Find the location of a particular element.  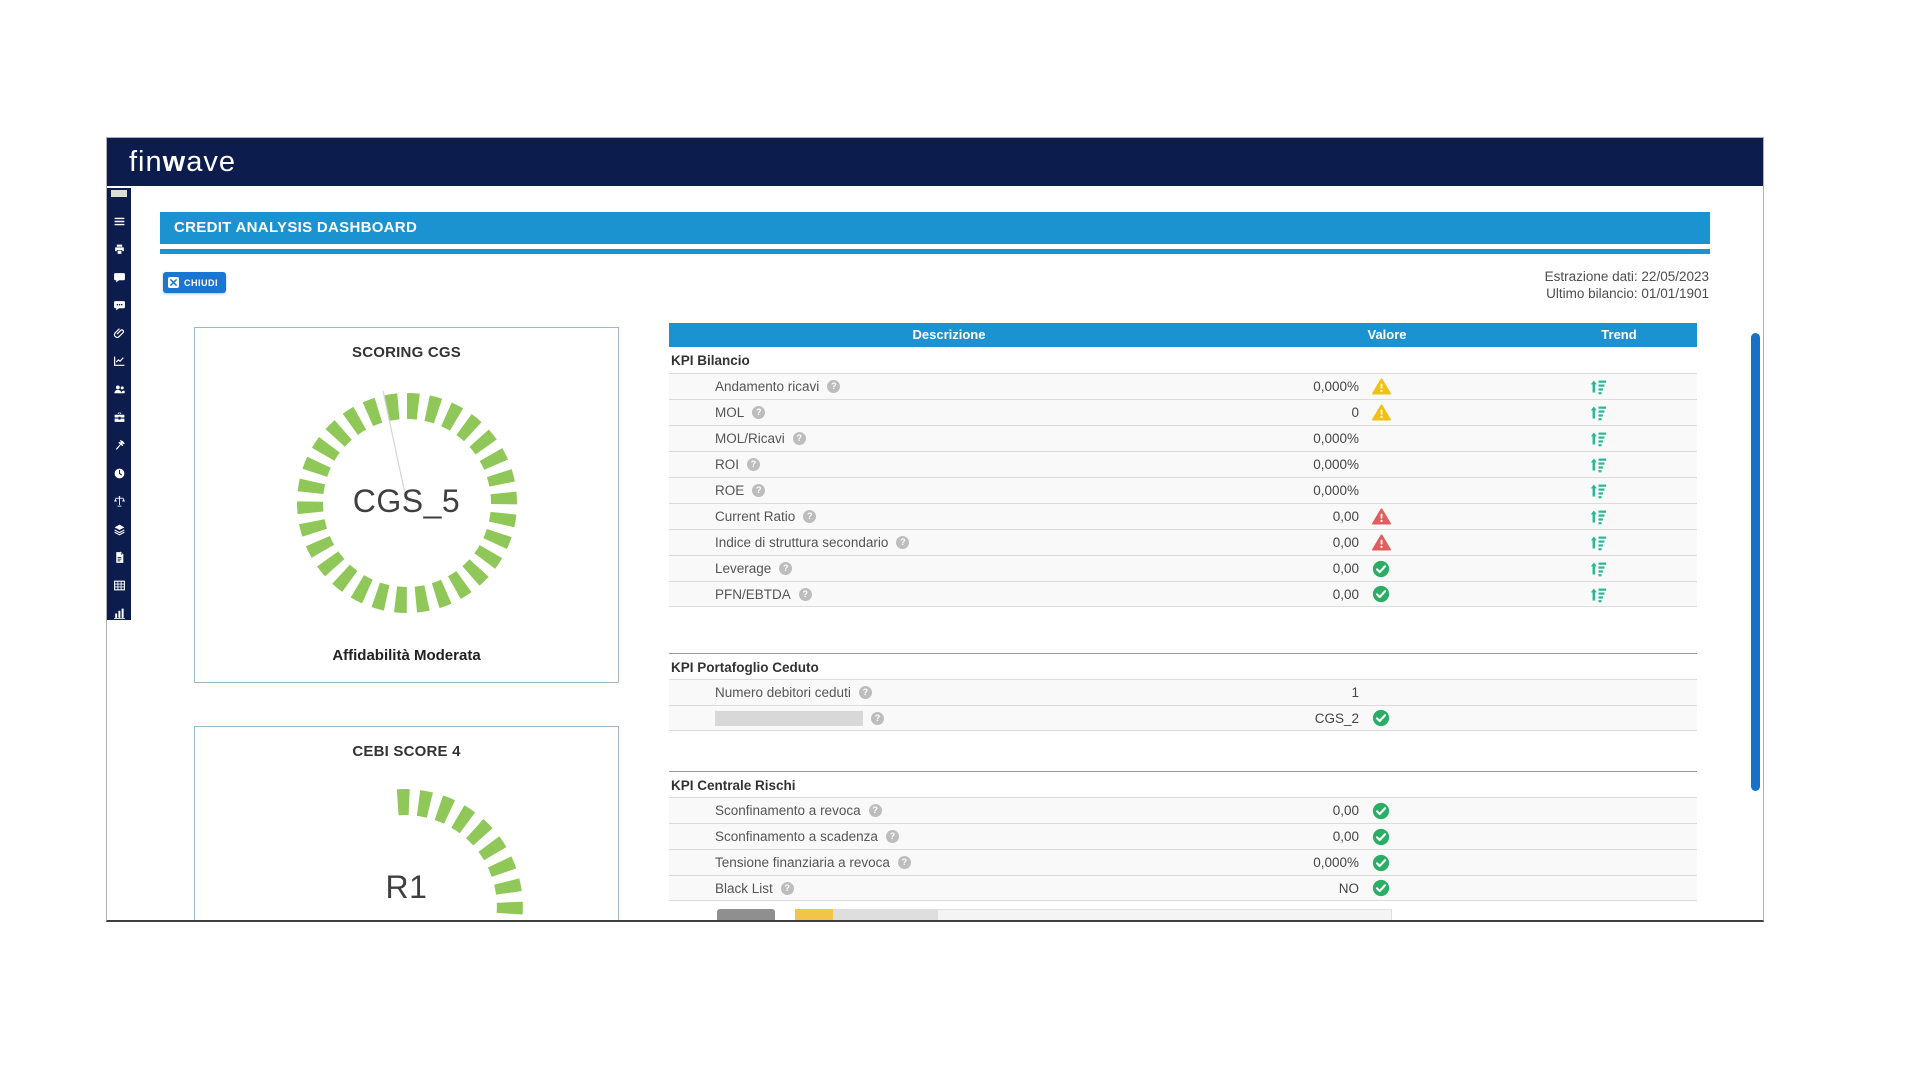

scales-icon is located at coordinates (119, 501).